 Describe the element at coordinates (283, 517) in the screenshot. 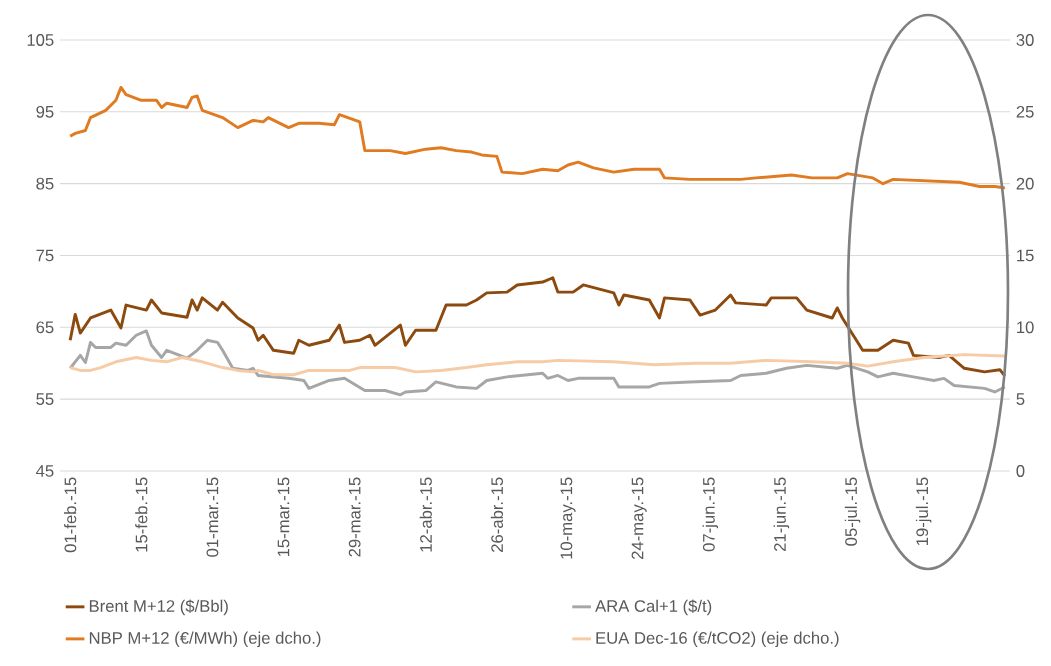

I see `x-tick-label: 15-mar.-15` at that location.